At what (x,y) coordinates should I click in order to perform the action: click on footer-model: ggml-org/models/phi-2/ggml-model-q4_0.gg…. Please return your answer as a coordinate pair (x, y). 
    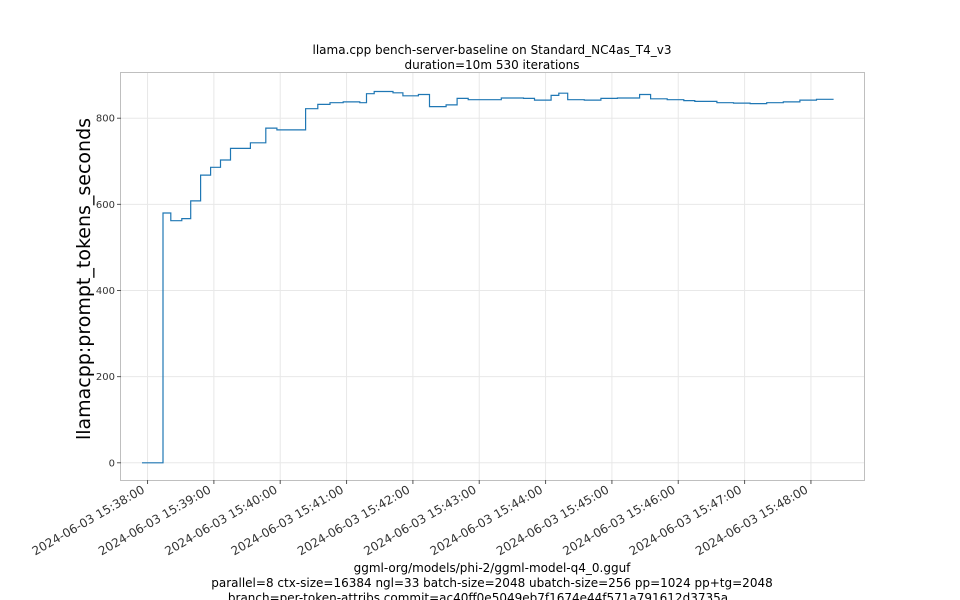
    Looking at the image, I should click on (493, 568).